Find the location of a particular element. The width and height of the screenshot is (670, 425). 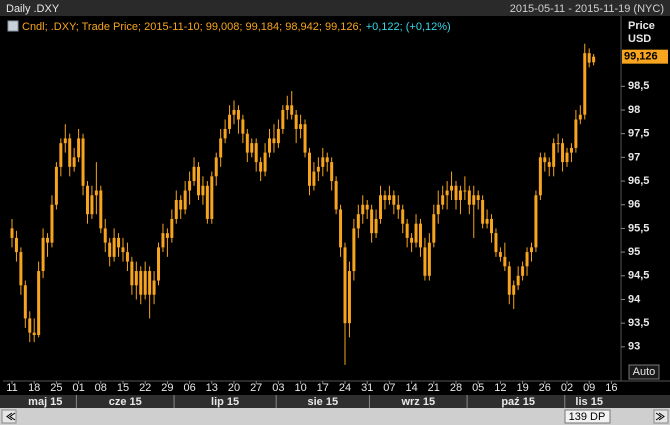

date-range: 2015-05-11 - 2015-11-19 (NYC) is located at coordinates (587, 9).